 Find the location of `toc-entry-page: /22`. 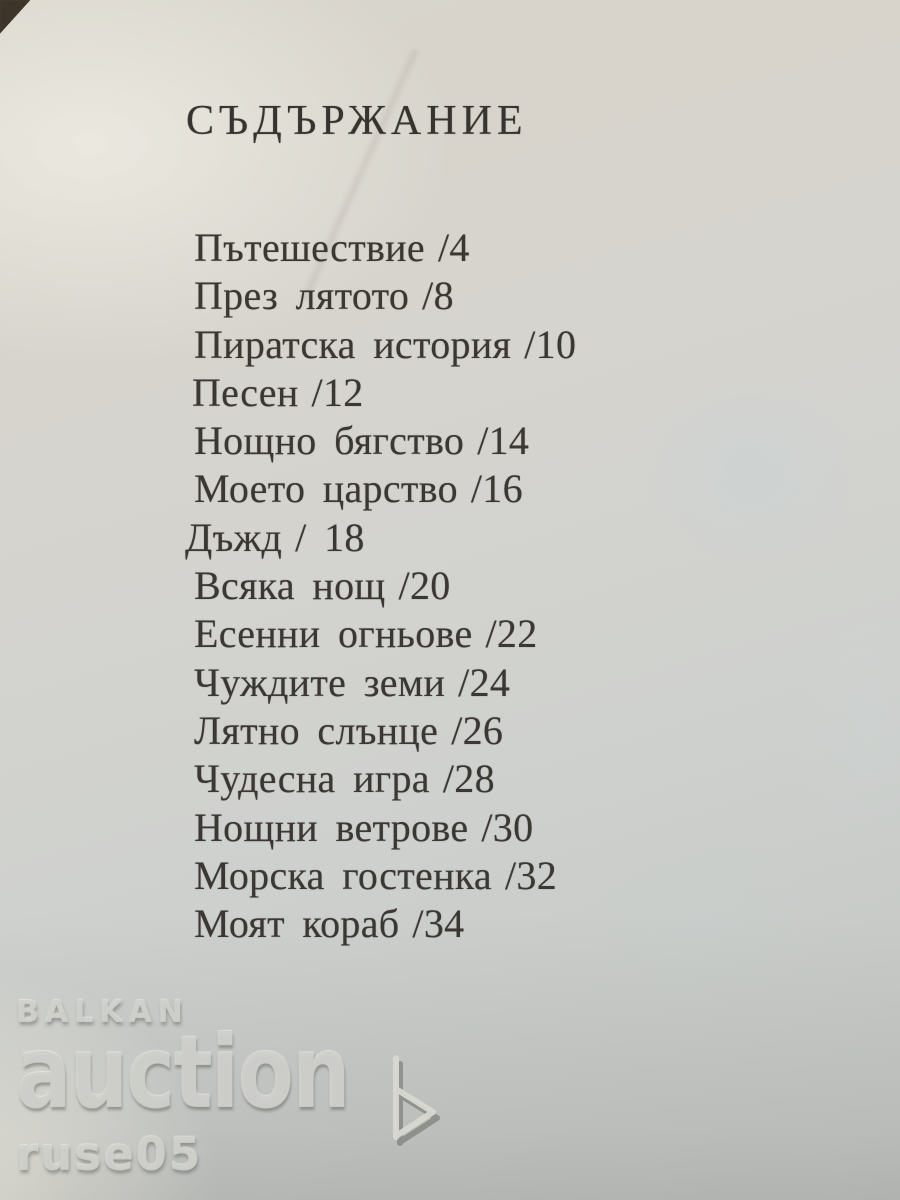

toc-entry-page: /22 is located at coordinates (511, 634).